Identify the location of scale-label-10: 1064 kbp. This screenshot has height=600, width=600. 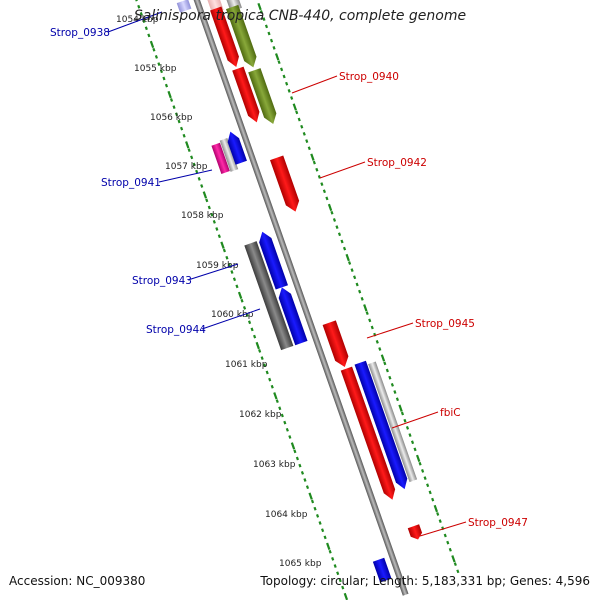
(286, 515).